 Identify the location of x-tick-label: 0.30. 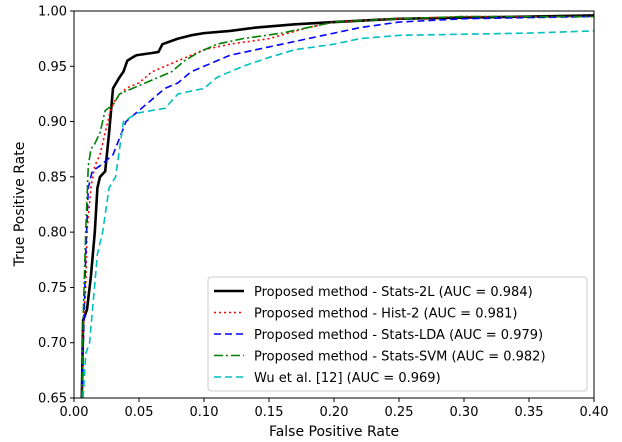
(464, 412).